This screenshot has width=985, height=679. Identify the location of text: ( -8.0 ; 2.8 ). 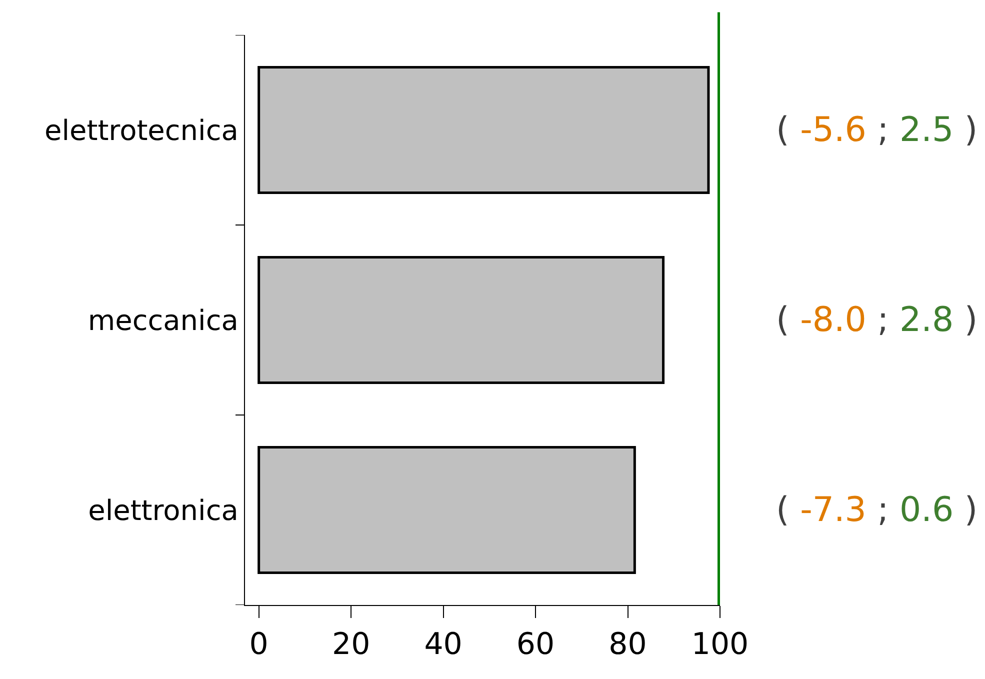
(877, 320).